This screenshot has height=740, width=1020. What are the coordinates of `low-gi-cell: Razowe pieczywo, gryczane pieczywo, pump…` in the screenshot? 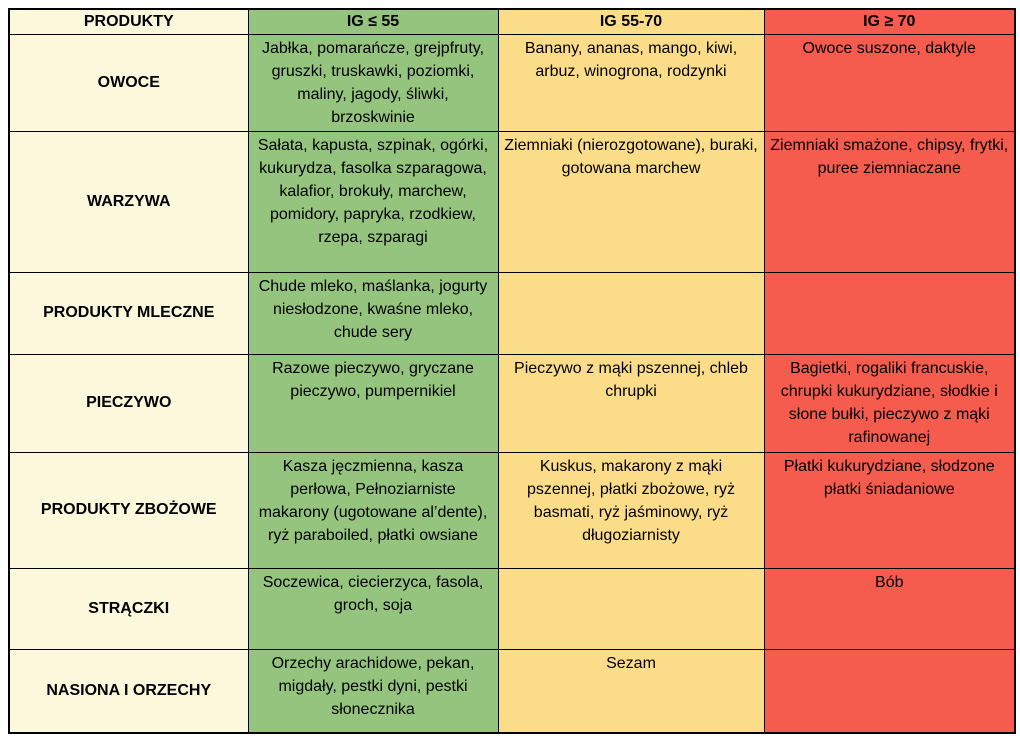 It's located at (373, 403).